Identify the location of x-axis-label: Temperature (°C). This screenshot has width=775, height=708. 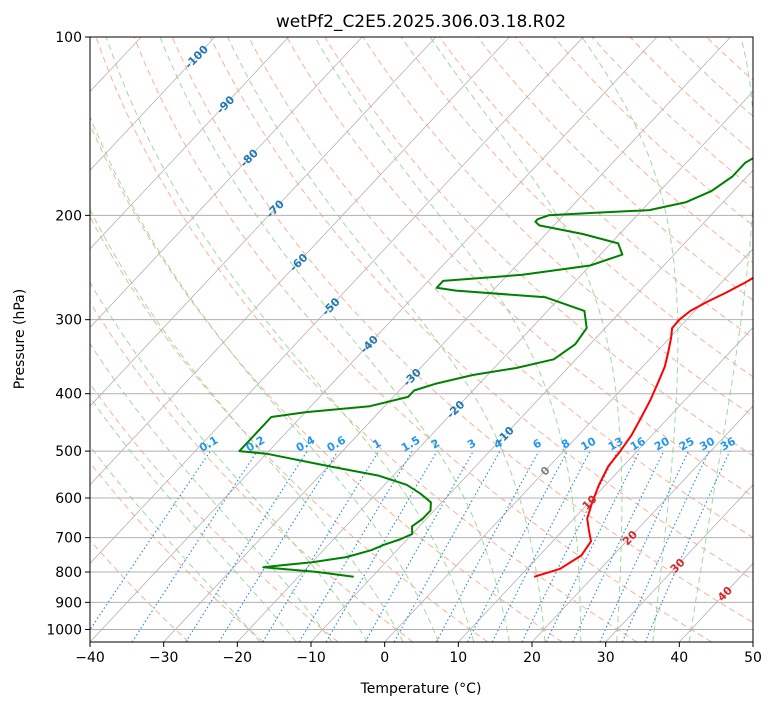
(421, 689).